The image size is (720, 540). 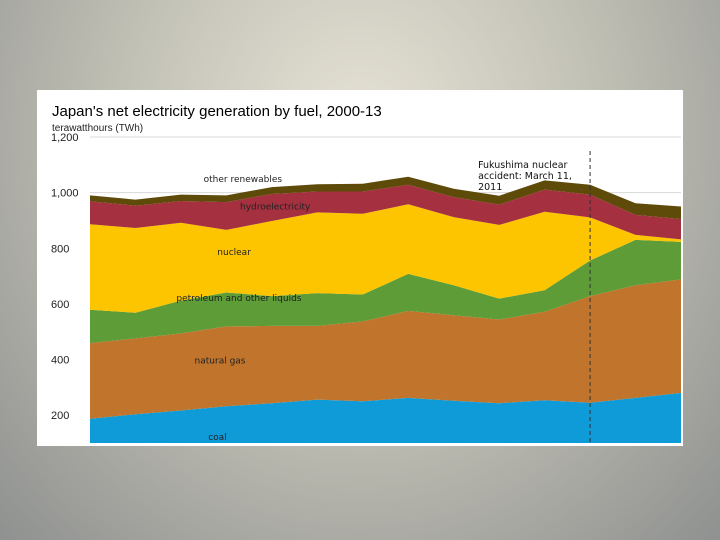 What do you see at coordinates (525, 176) in the screenshot?
I see `annotation-text-fukushima-2: accident: March 11,` at bounding box center [525, 176].